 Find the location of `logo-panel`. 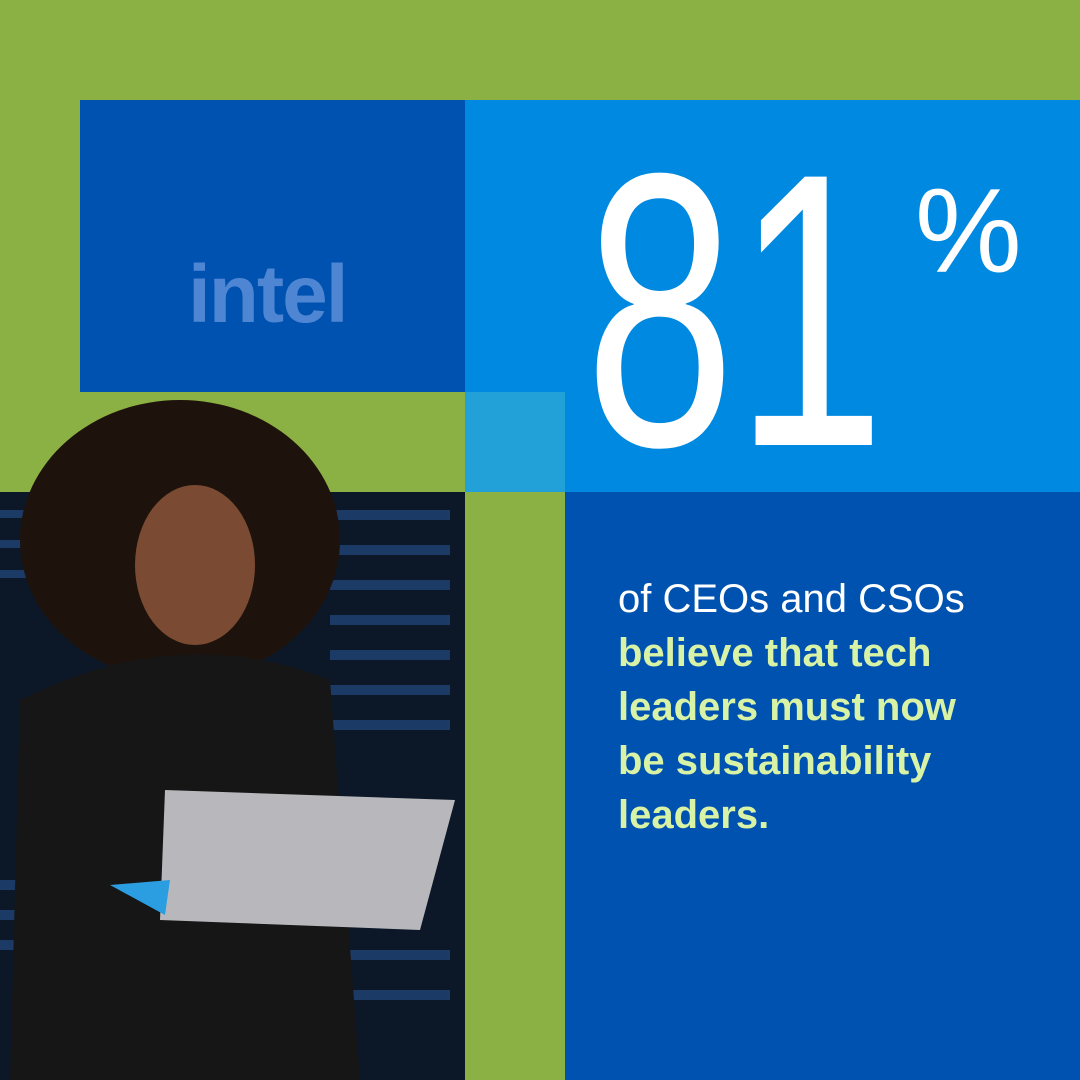

logo-panel is located at coordinates (272, 246).